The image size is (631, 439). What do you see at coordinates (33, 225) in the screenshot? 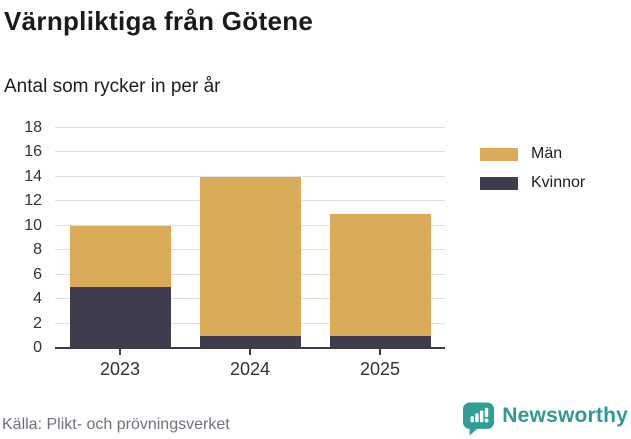
I see `y-tick-label-10: 10` at bounding box center [33, 225].